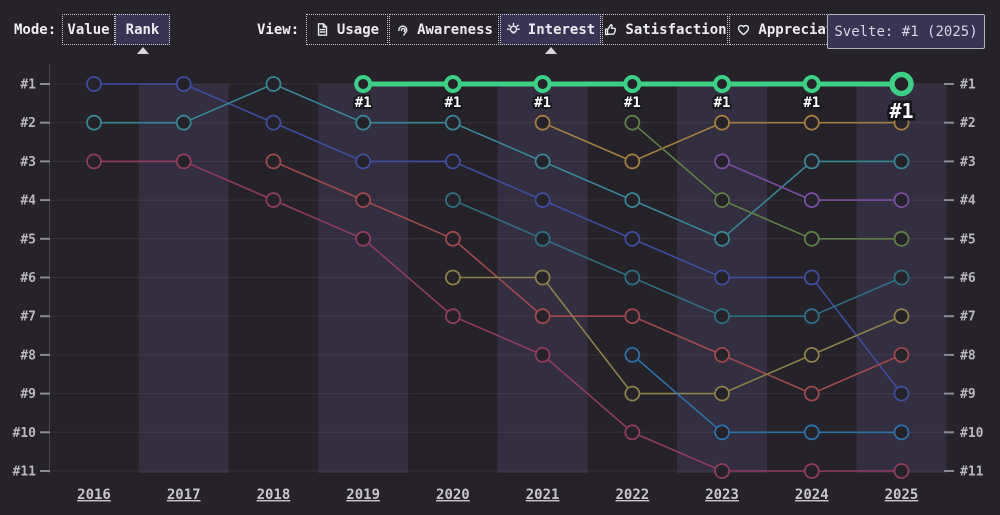  I want to click on data-point-tan-2023, so click(722, 122).